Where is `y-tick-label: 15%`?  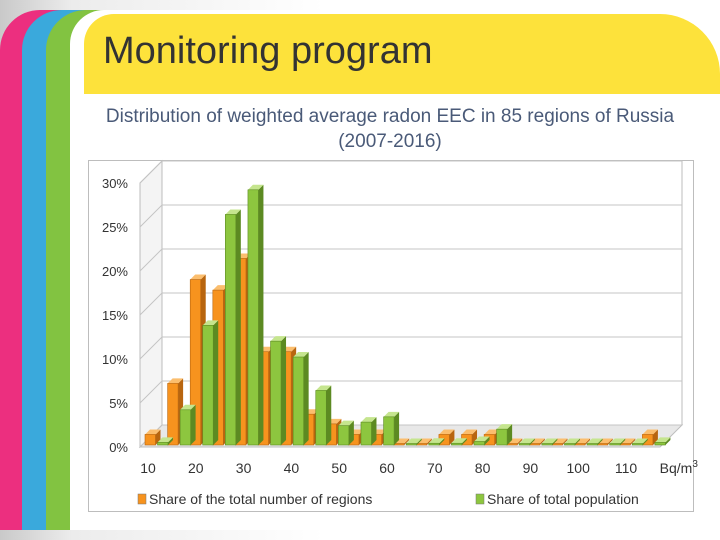
y-tick-label: 15% is located at coordinates (115, 315).